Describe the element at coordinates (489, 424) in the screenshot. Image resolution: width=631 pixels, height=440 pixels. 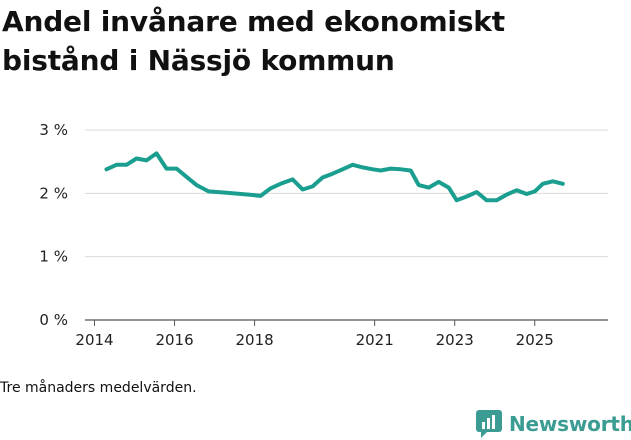
I see `newsworthy-logo-icon` at that location.